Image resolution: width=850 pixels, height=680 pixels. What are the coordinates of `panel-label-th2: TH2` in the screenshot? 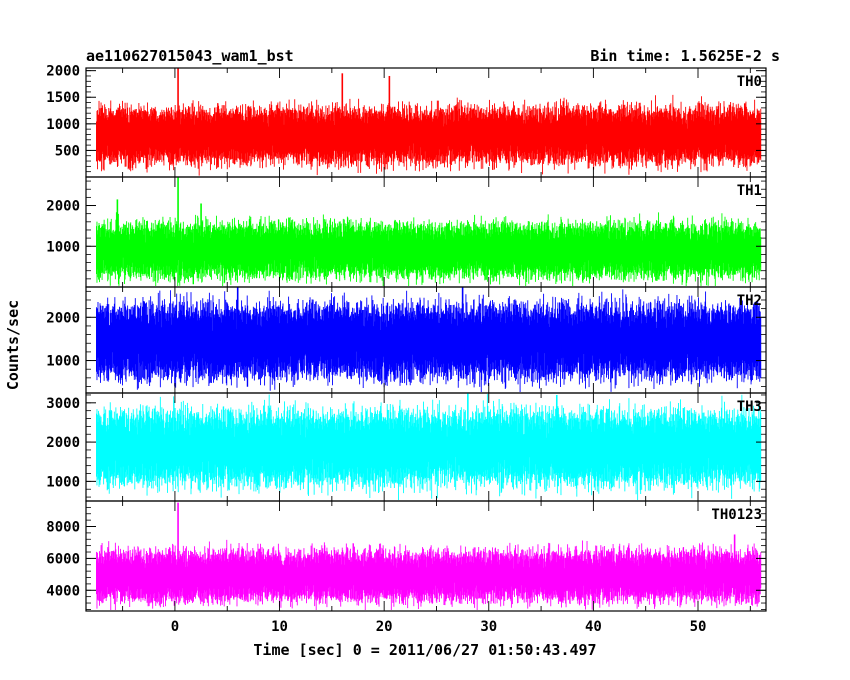 It's located at (749, 301).